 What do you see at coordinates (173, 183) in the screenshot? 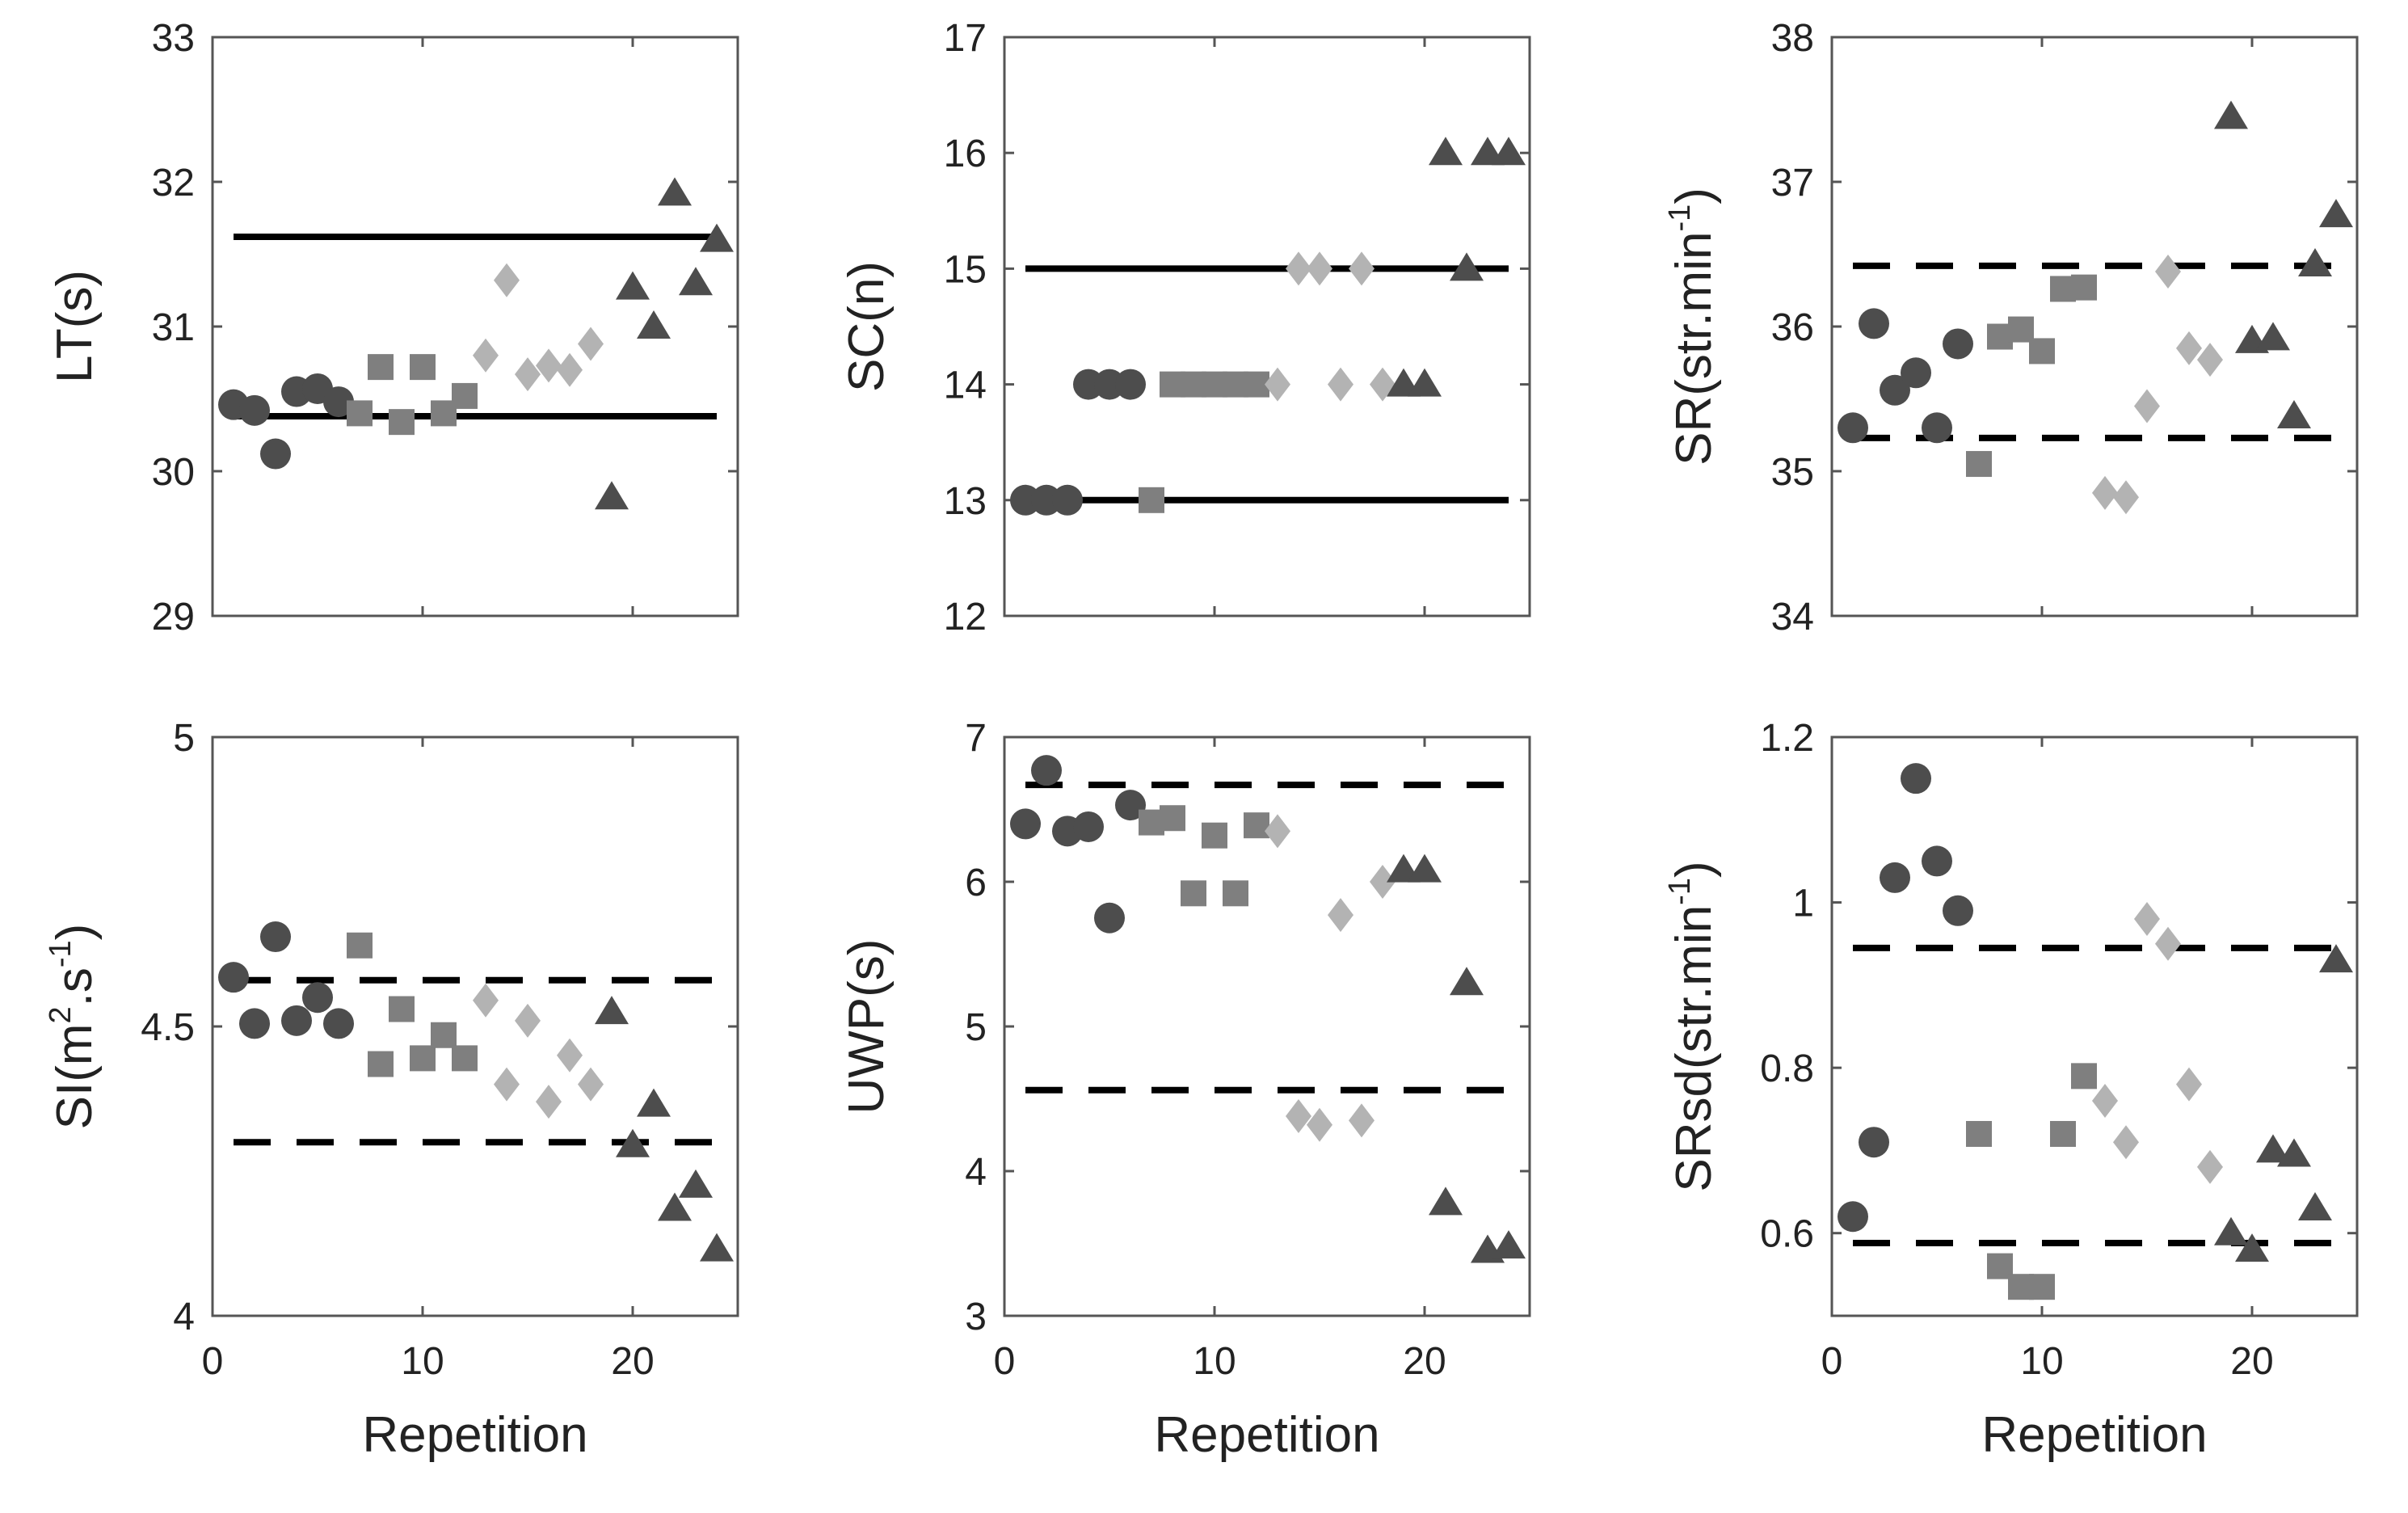
I see `y-tick-label: 32` at bounding box center [173, 183].